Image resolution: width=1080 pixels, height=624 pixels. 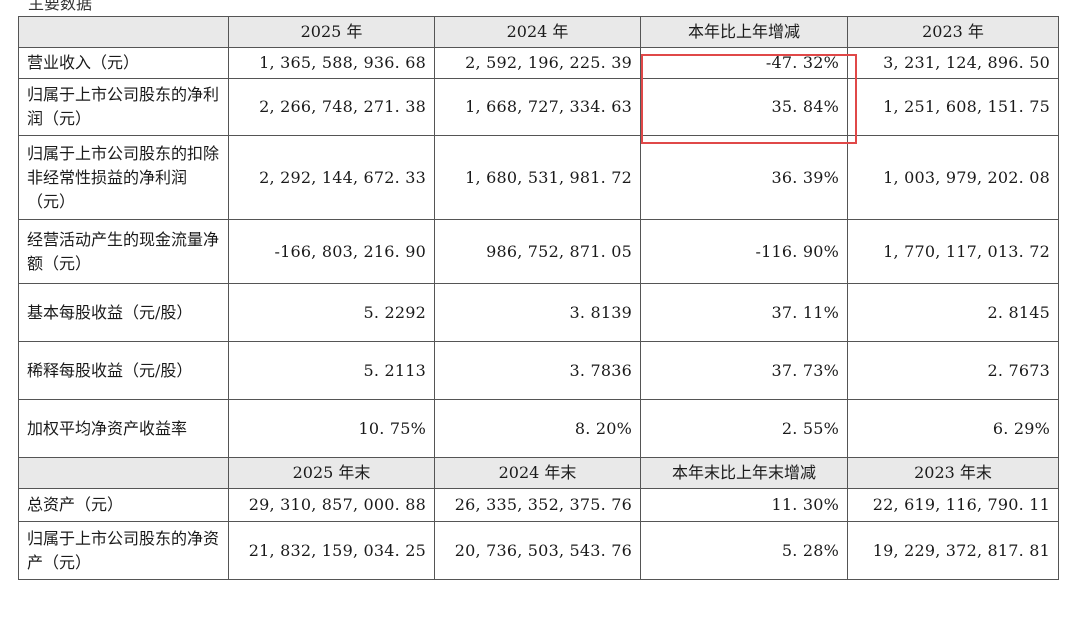 I want to click on value-2023: 1, 770, 117, 013. 72, so click(x=953, y=251).